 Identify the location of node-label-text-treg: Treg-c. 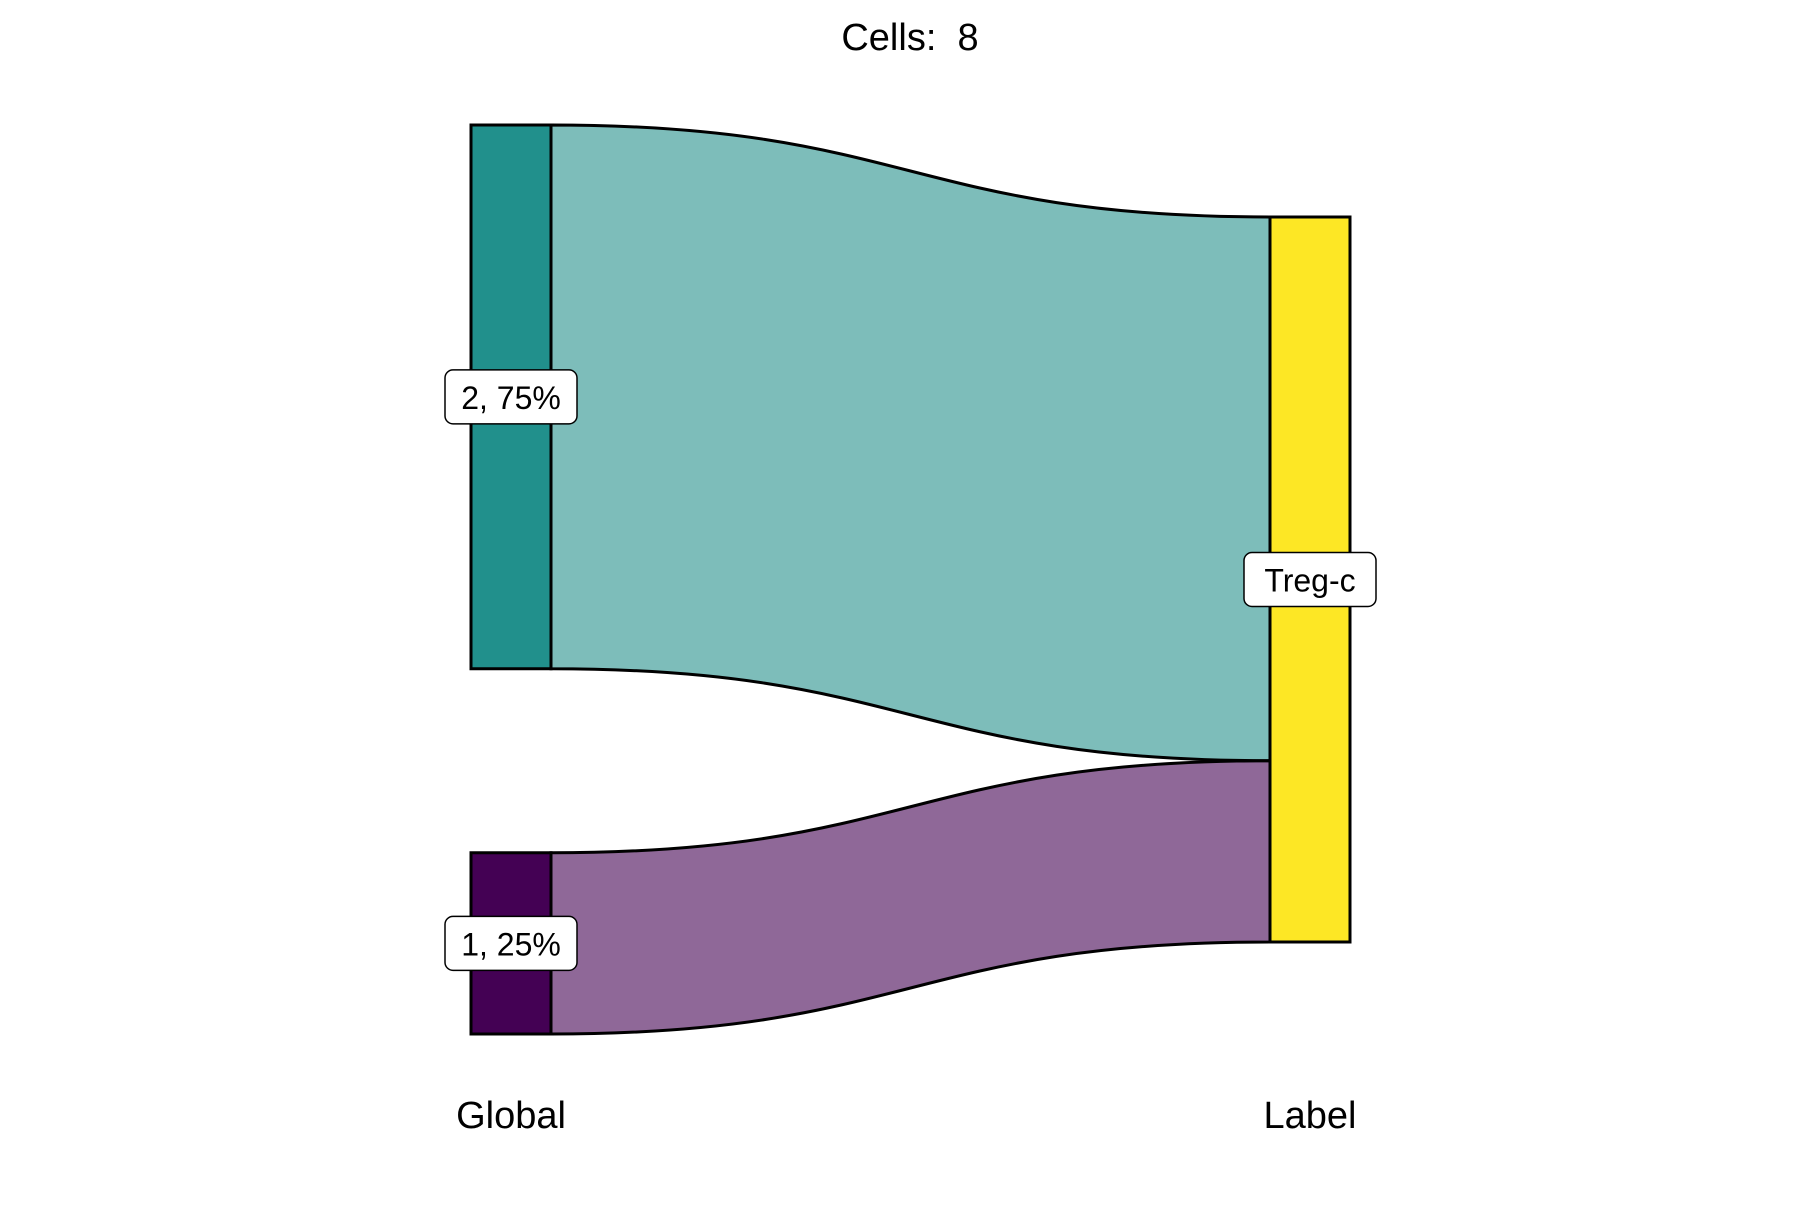
(1309, 581).